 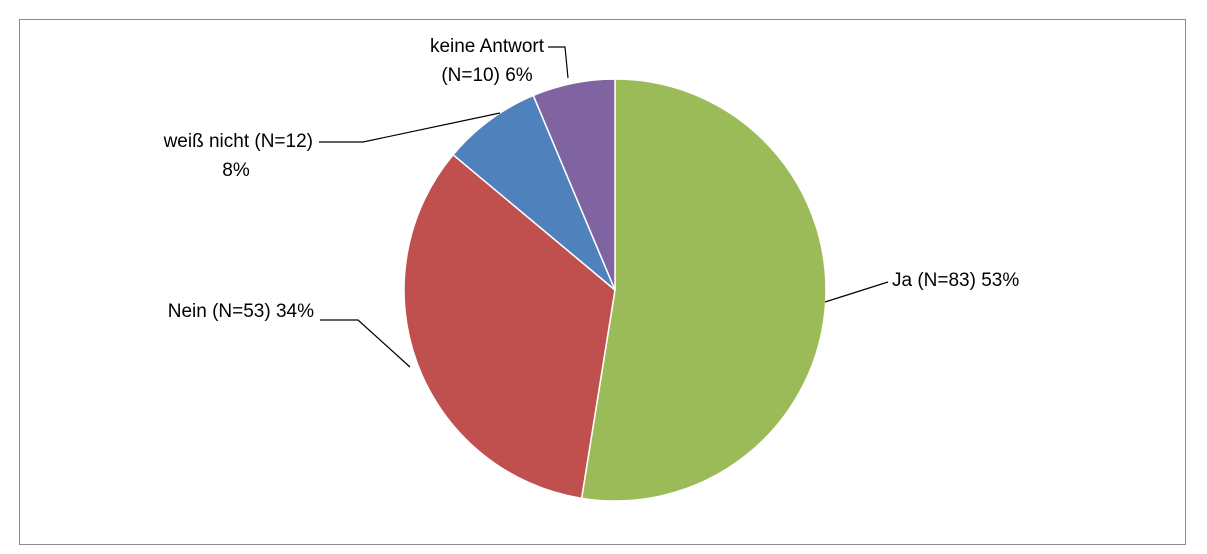 I want to click on data-label: keine Antwort (N=10) 6%, so click(x=487, y=61).